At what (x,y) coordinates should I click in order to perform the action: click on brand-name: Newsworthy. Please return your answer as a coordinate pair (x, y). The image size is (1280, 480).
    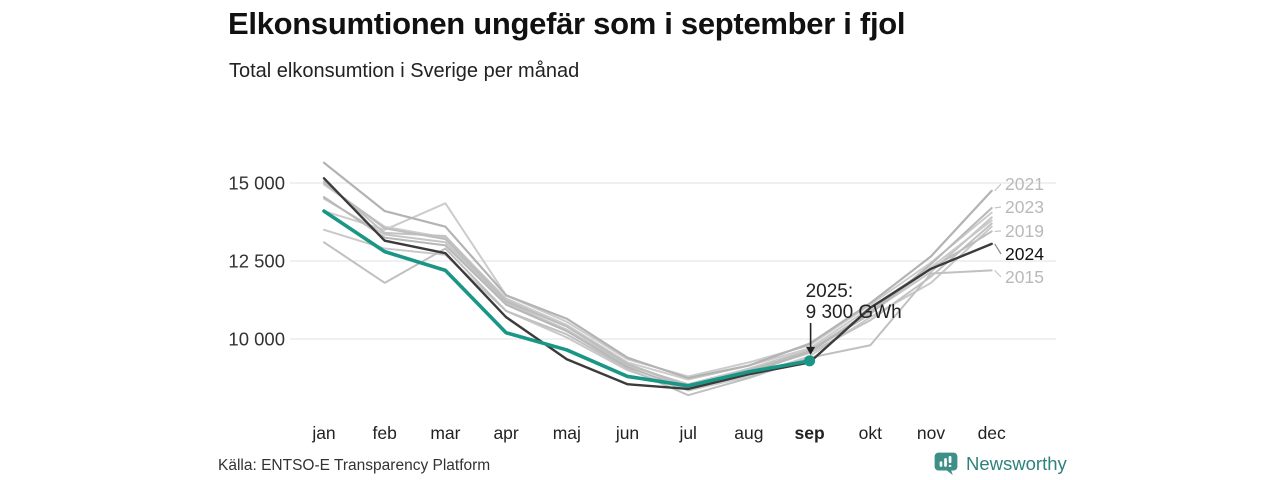
    Looking at the image, I should click on (1016, 463).